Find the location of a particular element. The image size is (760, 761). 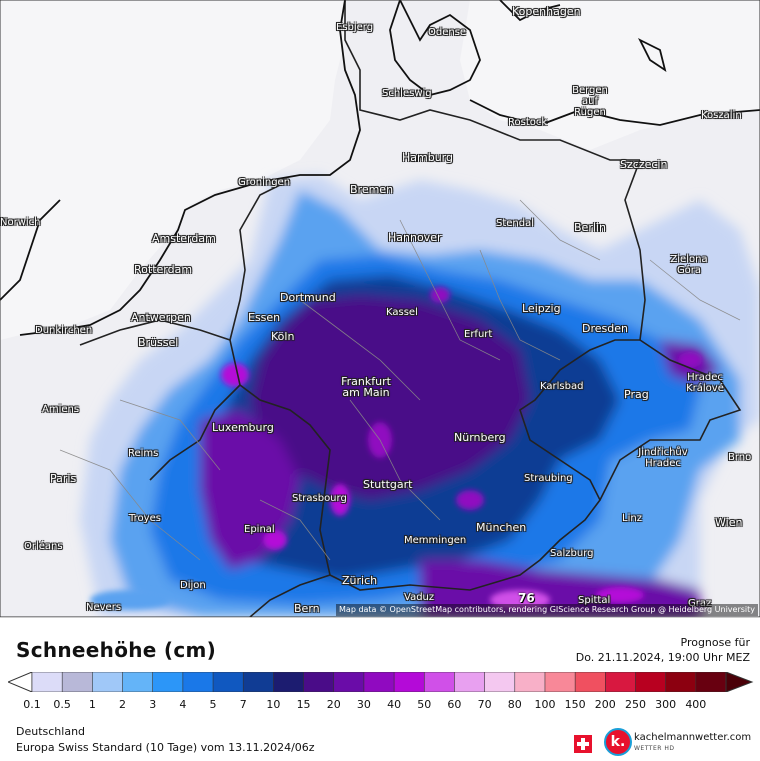

city-label: Berlin is located at coordinates (590, 227).